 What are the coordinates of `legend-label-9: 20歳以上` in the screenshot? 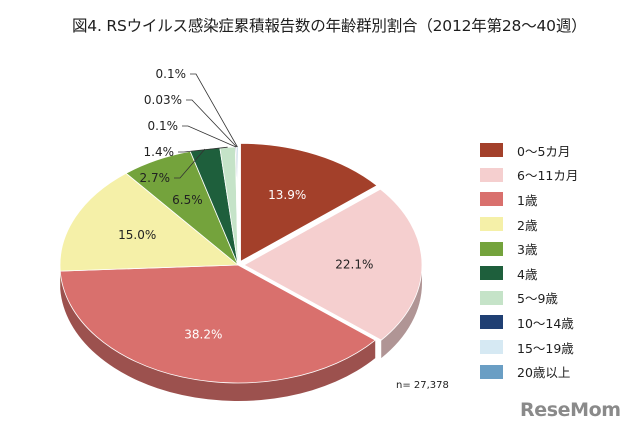 It's located at (544, 373).